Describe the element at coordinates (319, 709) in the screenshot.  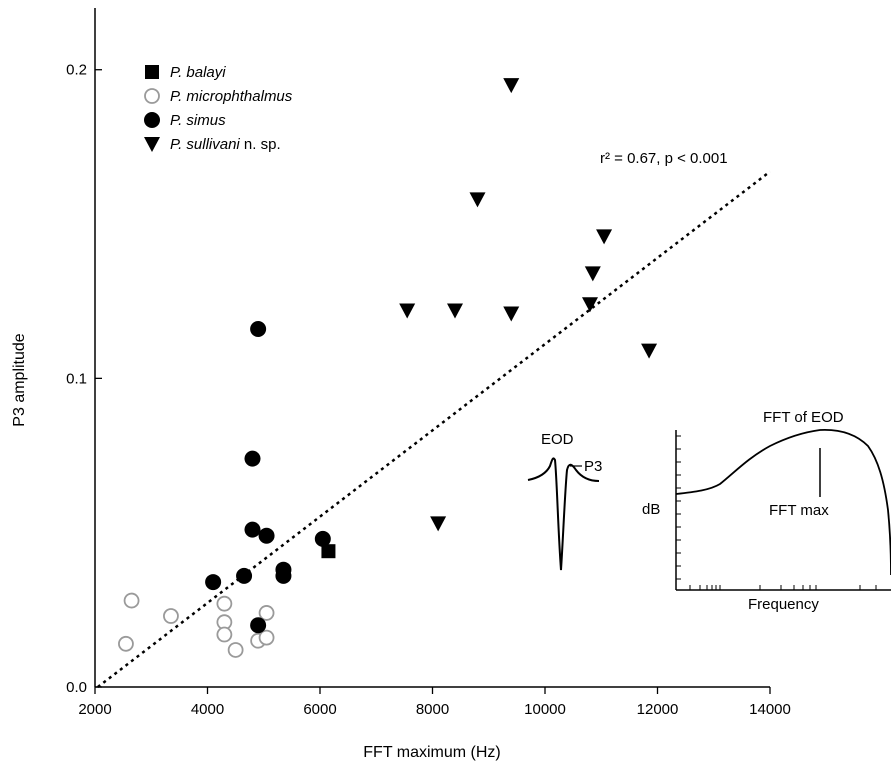
I see `x-tick-label: 6000` at that location.